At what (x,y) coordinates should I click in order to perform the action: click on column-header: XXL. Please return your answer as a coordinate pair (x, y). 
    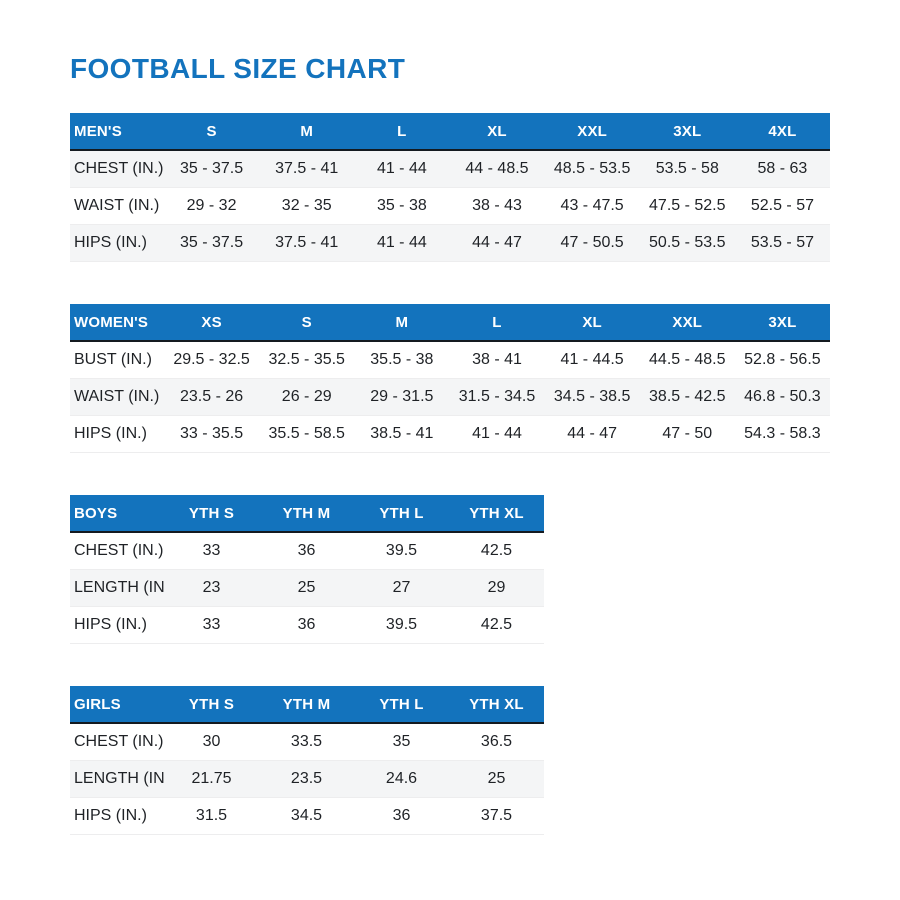
    Looking at the image, I should click on (687, 322).